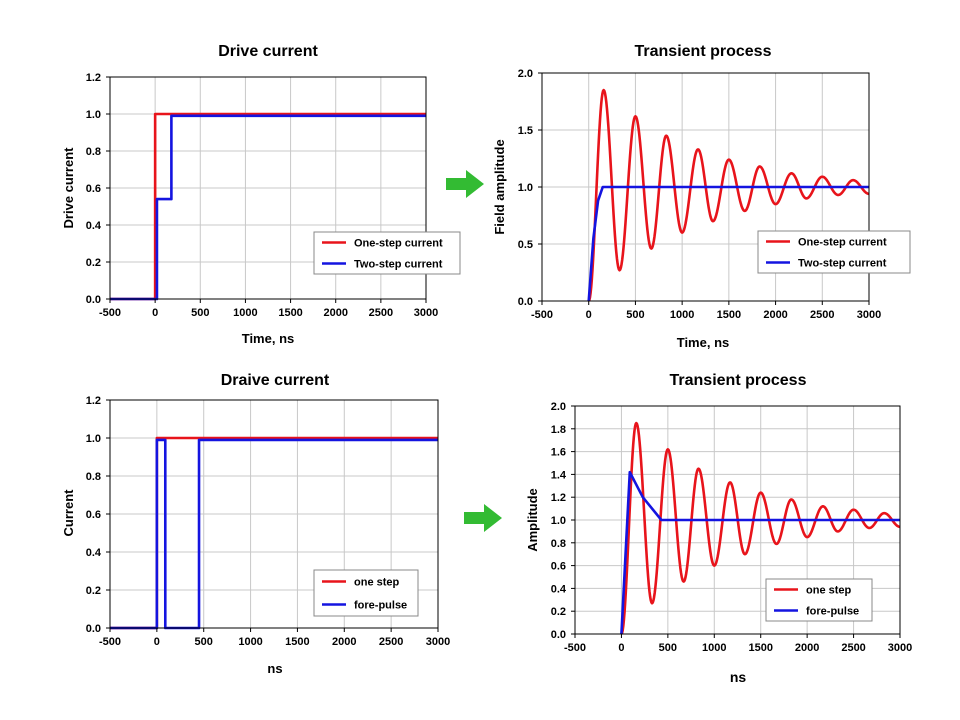 Image resolution: width=960 pixels, height=720 pixels. I want to click on y-axis-label: Amplitude, so click(532, 520).